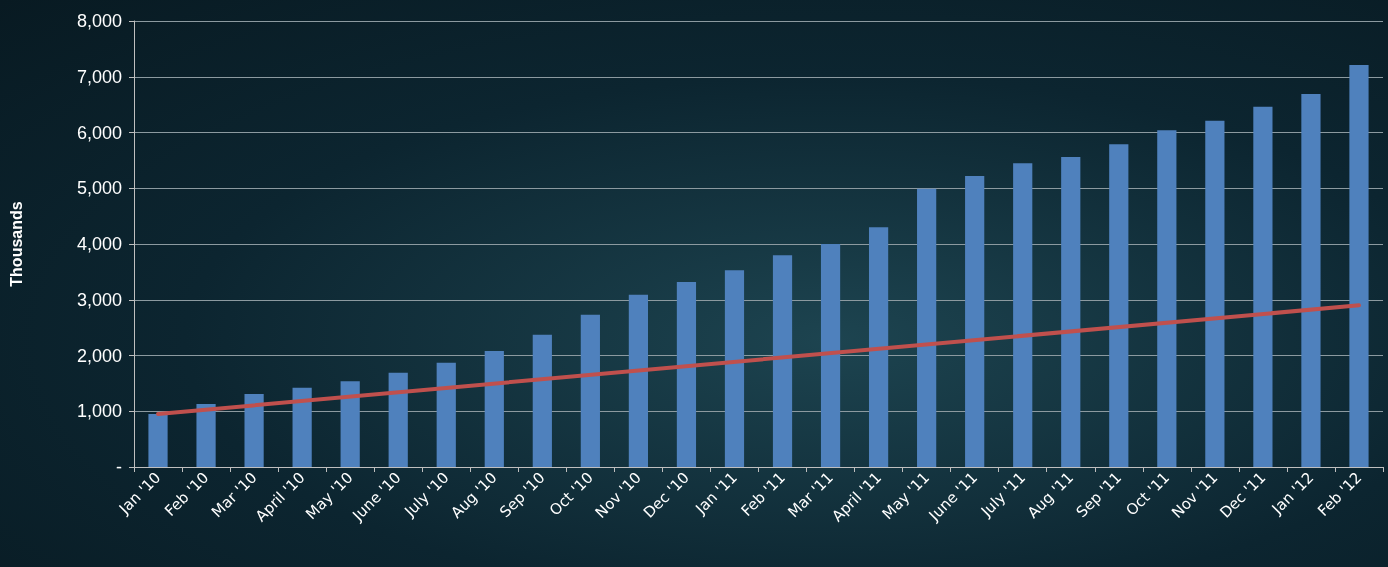  What do you see at coordinates (16, 244) in the screenshot?
I see `y-axis-title: Thousands` at bounding box center [16, 244].